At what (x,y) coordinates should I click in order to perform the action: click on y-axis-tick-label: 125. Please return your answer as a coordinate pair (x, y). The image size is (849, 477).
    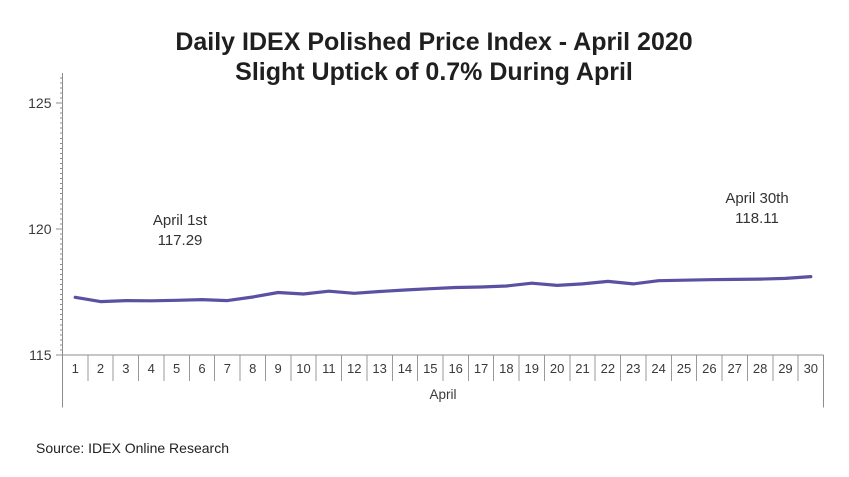
    Looking at the image, I should click on (40, 103).